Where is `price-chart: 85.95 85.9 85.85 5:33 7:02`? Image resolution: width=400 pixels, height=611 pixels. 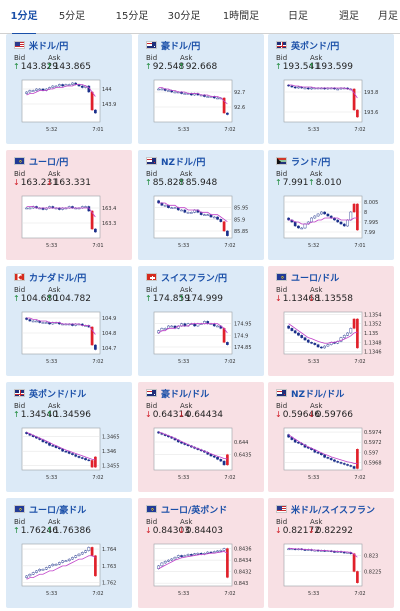
price-chart: 85.95 85.9 85.85 5:33 7:02 is located at coordinates (201, 222).